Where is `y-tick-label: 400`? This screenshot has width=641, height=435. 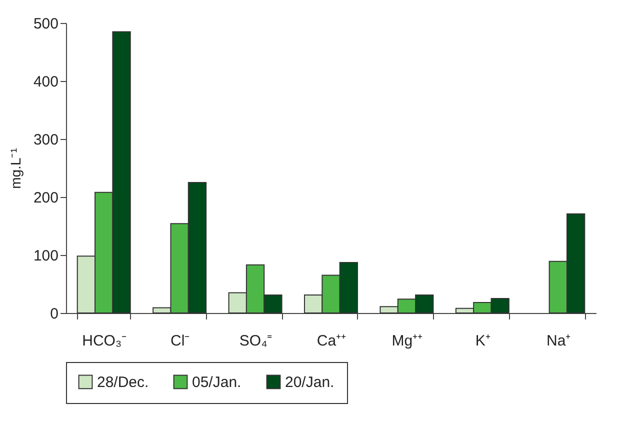
y-tick-label: 400 is located at coordinates (45, 82).